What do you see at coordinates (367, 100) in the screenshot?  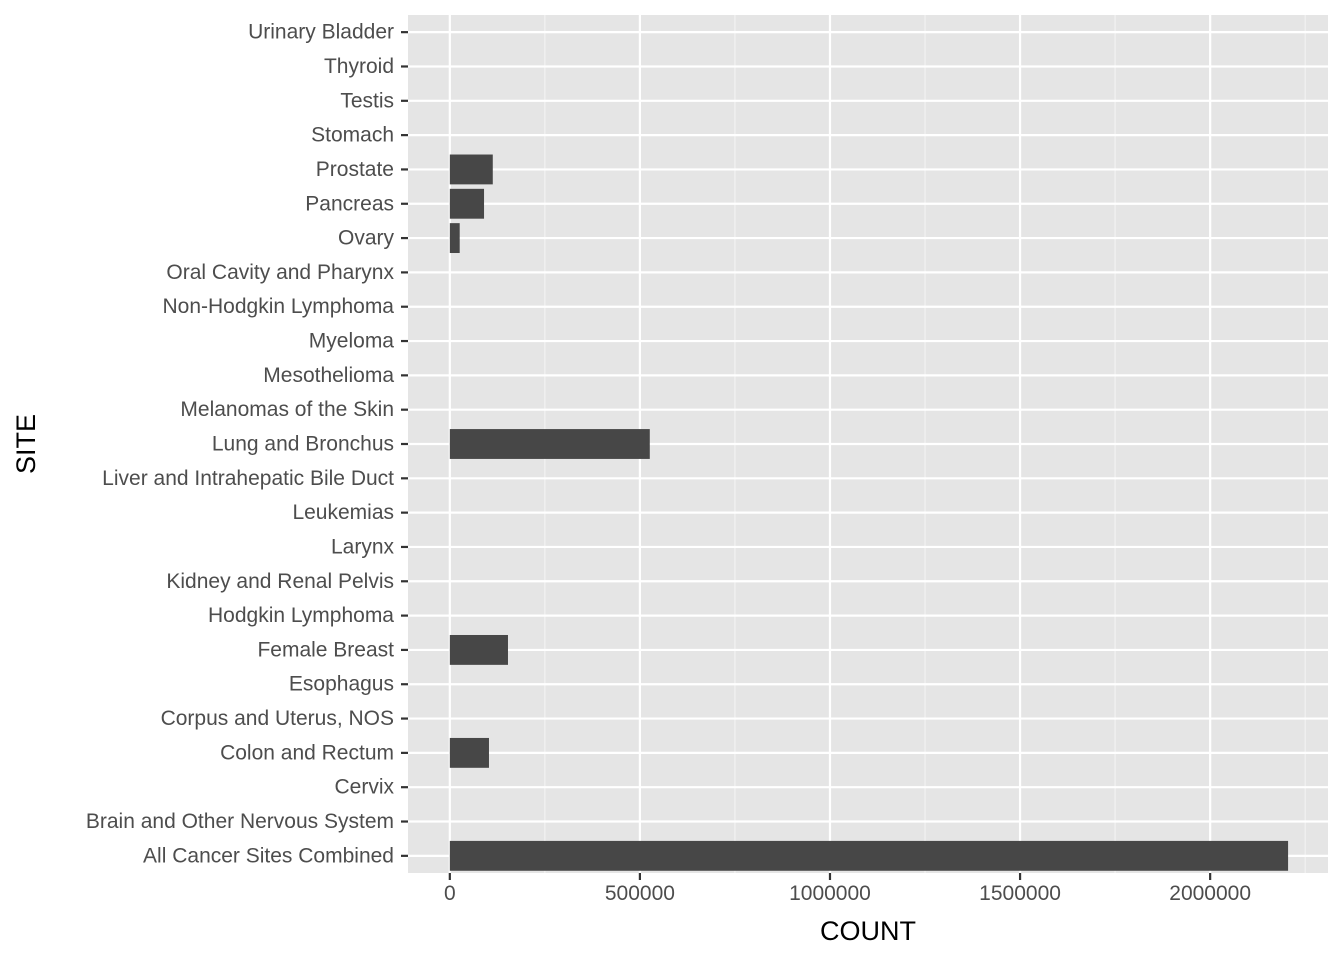 I see `y-tick-label: Testis` at bounding box center [367, 100].